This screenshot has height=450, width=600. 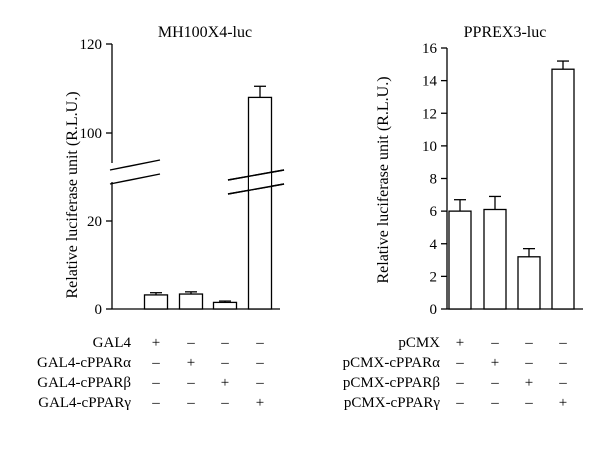 What do you see at coordinates (112, 343) in the screenshot?
I see `condition-label-1: GAL4` at bounding box center [112, 343].